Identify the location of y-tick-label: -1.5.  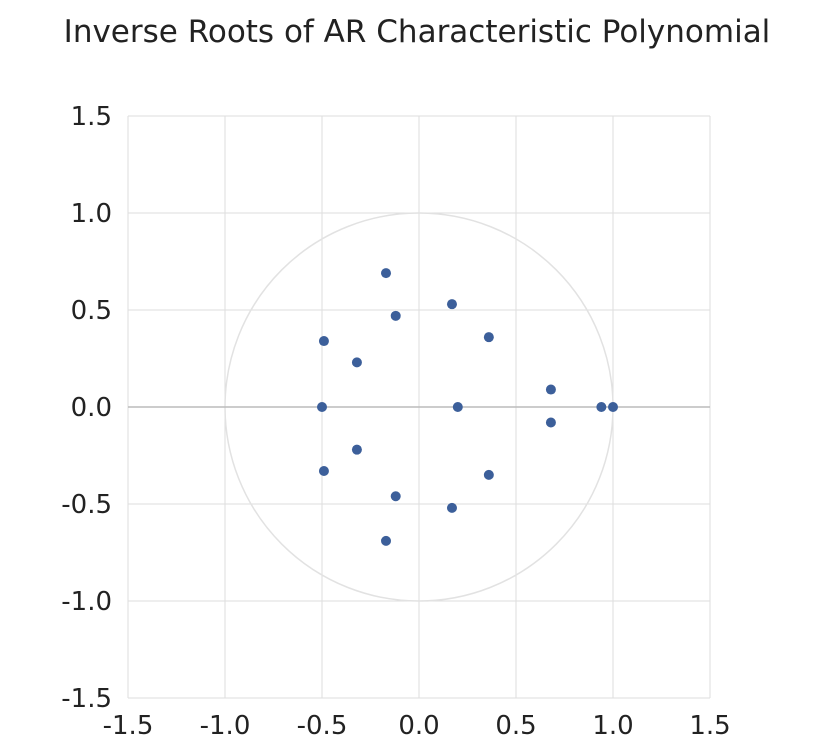
(86, 699).